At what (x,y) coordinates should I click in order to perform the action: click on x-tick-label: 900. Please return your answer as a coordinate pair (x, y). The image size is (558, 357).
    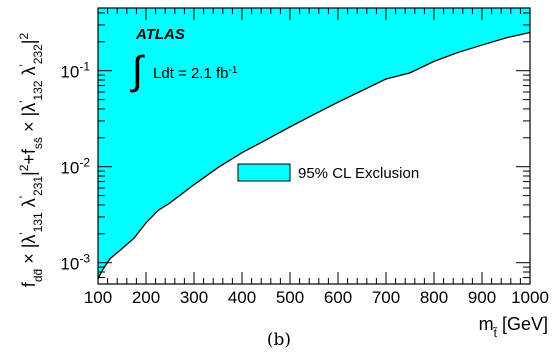
    Looking at the image, I should click on (482, 297).